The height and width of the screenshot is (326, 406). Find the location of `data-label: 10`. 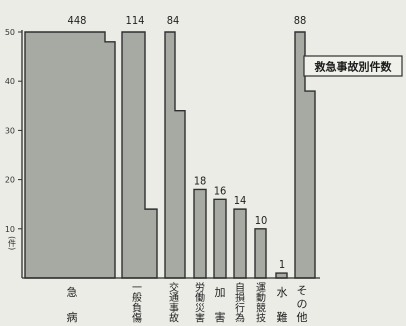

data-label: 10 is located at coordinates (261, 220).